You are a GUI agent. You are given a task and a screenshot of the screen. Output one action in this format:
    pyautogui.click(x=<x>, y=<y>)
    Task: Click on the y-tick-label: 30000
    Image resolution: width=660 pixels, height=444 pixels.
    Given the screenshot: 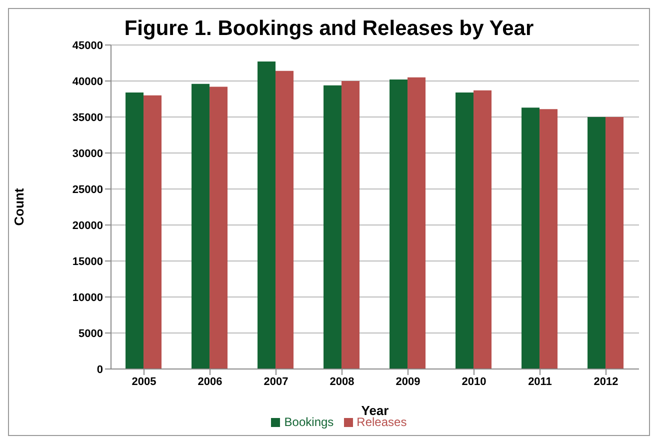 What is the action you would take?
    pyautogui.click(x=87, y=154)
    